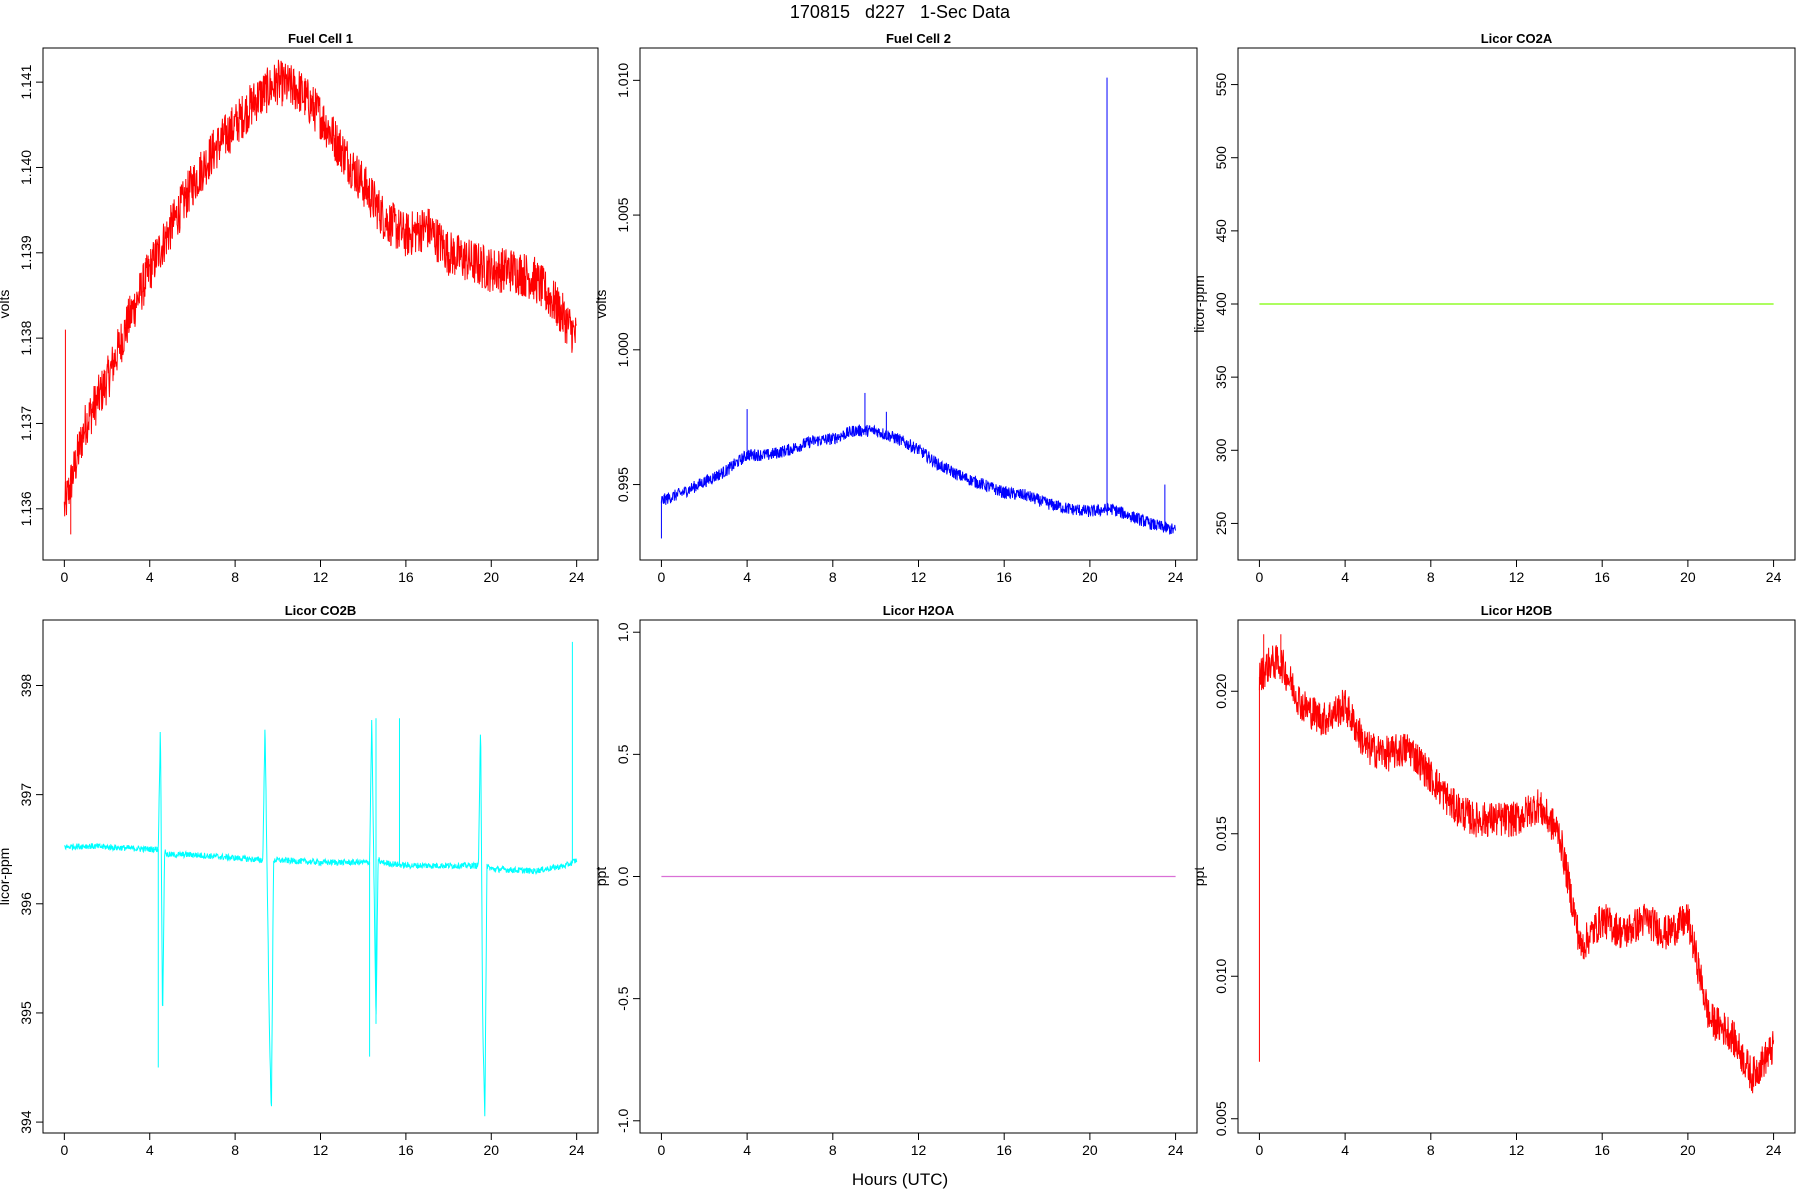 The height and width of the screenshot is (1200, 1800). I want to click on panel-title: Licor CO2B, so click(321, 610).